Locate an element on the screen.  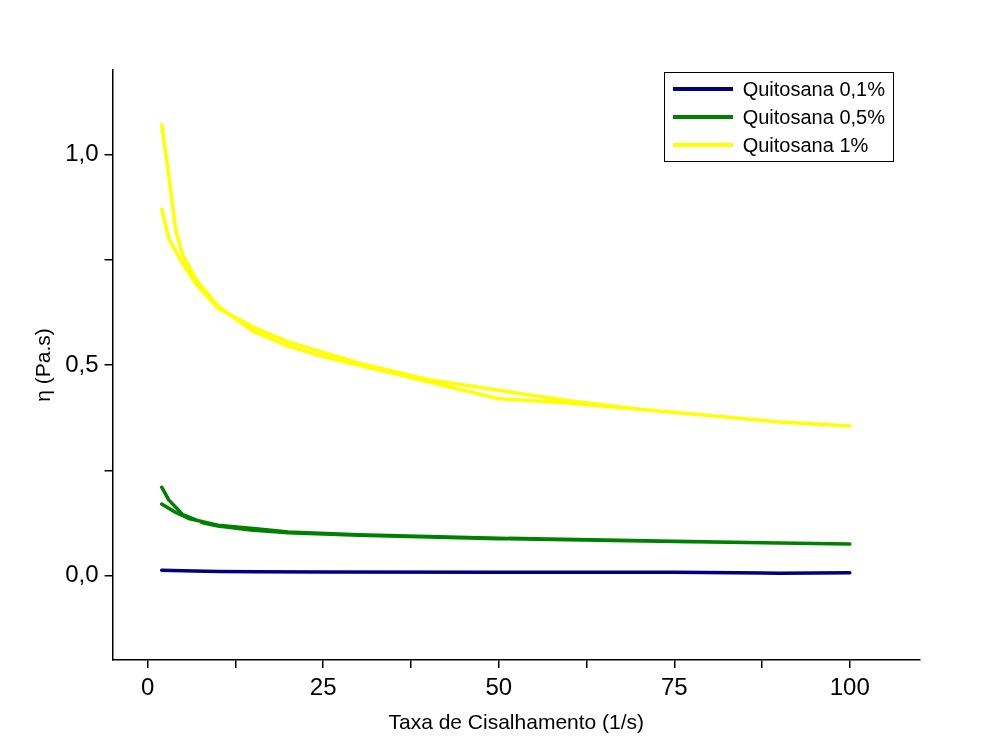
x-tick-label: 100 is located at coordinates (849, 687).